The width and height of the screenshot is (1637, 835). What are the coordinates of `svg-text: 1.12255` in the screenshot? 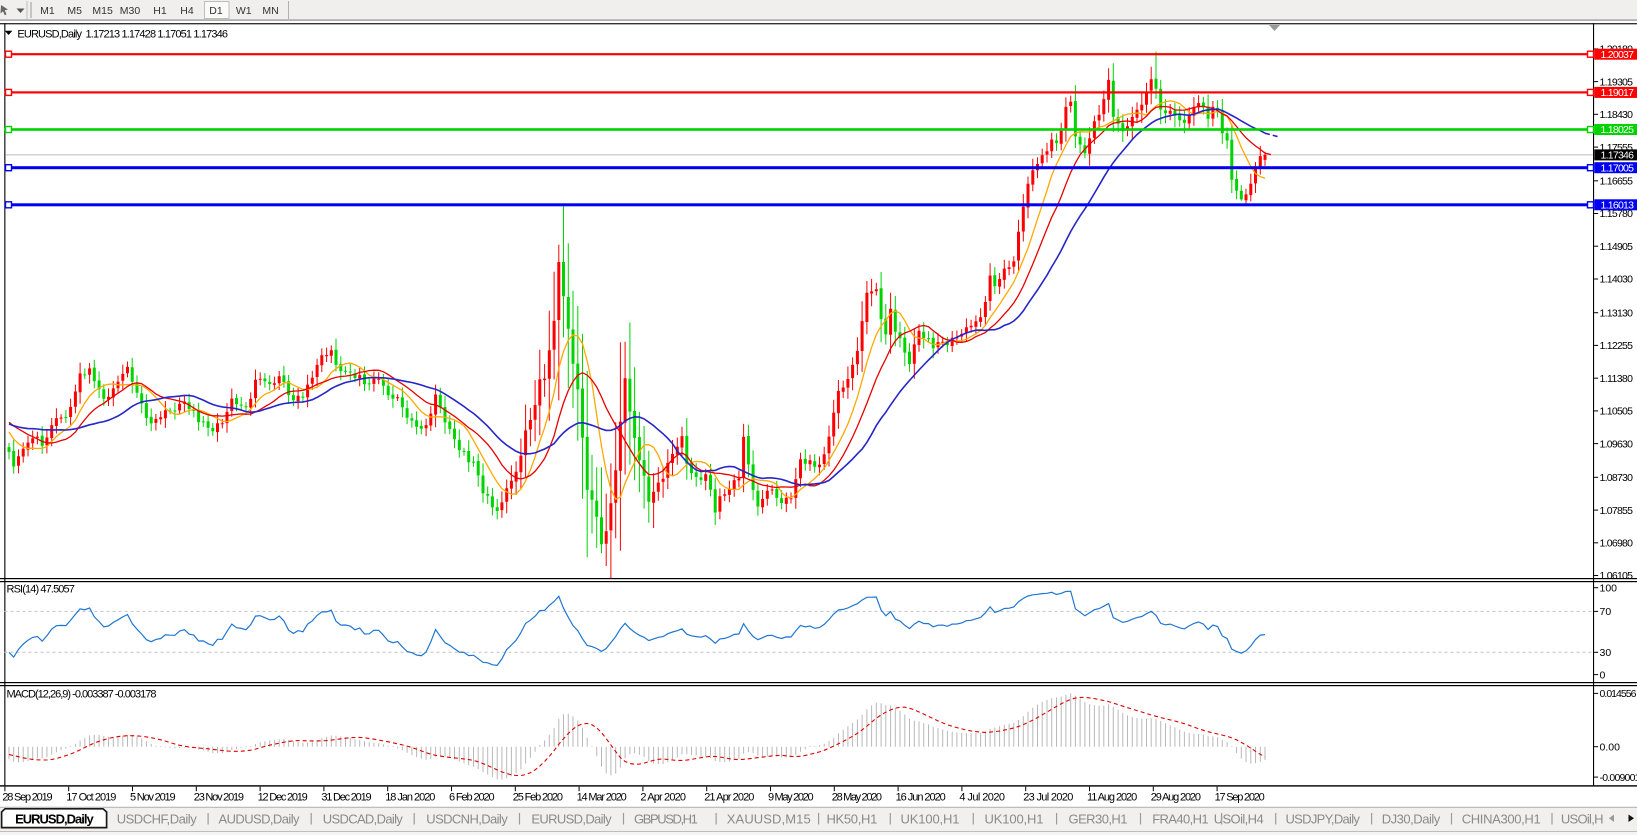 It's located at (1617, 346).